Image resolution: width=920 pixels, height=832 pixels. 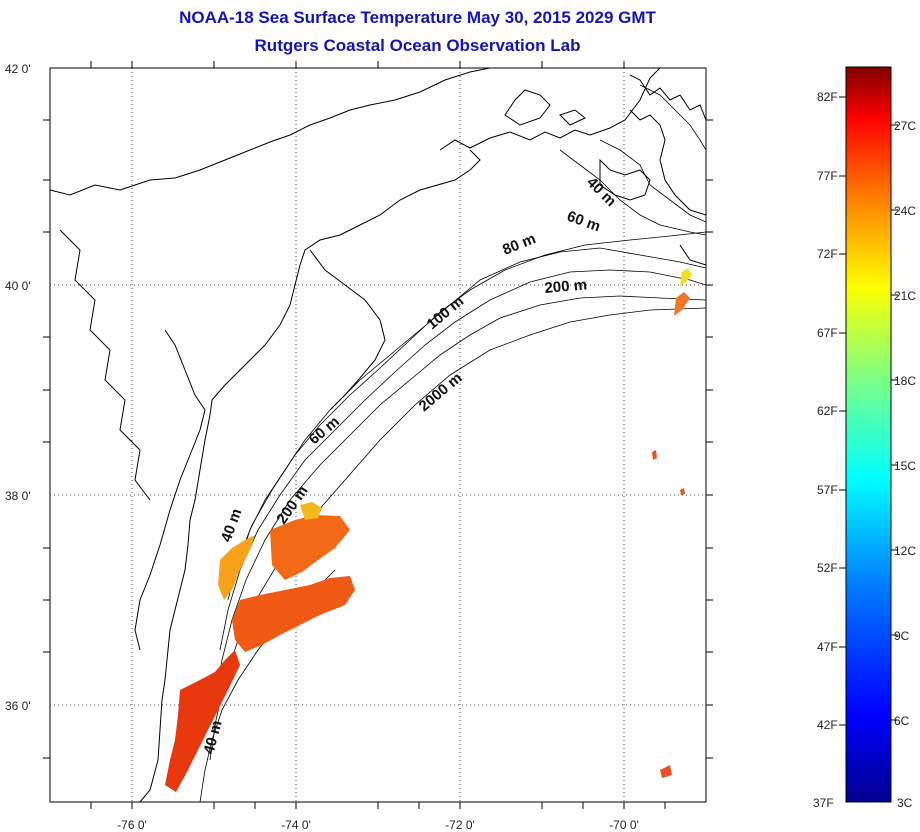 I want to click on latitude-labels: 42 0' 40 0' 38 0' 36 0', so click(x=18, y=387).